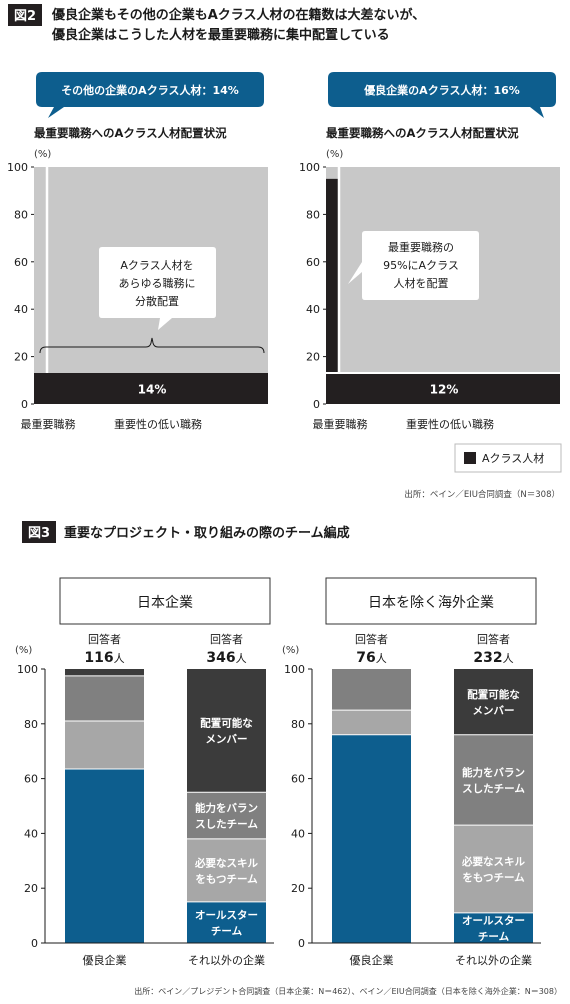  What do you see at coordinates (513, 458) in the screenshot?
I see `legend-label: Aクラス人材` at bounding box center [513, 458].